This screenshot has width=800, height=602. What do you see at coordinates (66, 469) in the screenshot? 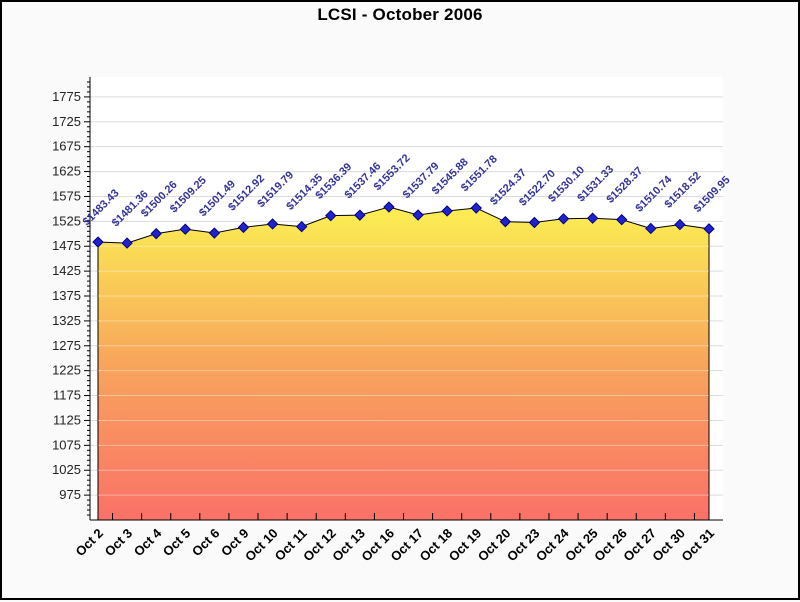
I see `y-axis-label: 1025` at bounding box center [66, 469].